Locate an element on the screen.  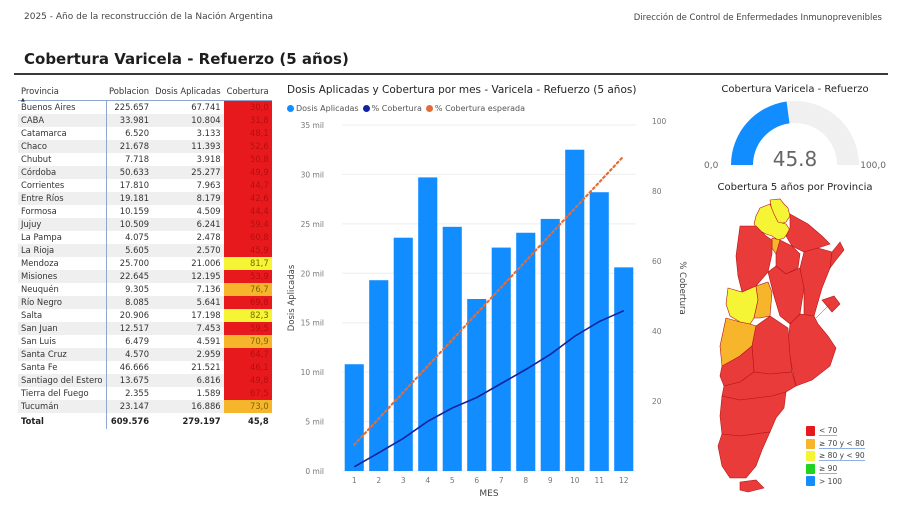
table-row: Mendoza 25.700 21.006 81,7 is located at coordinates (145, 263).